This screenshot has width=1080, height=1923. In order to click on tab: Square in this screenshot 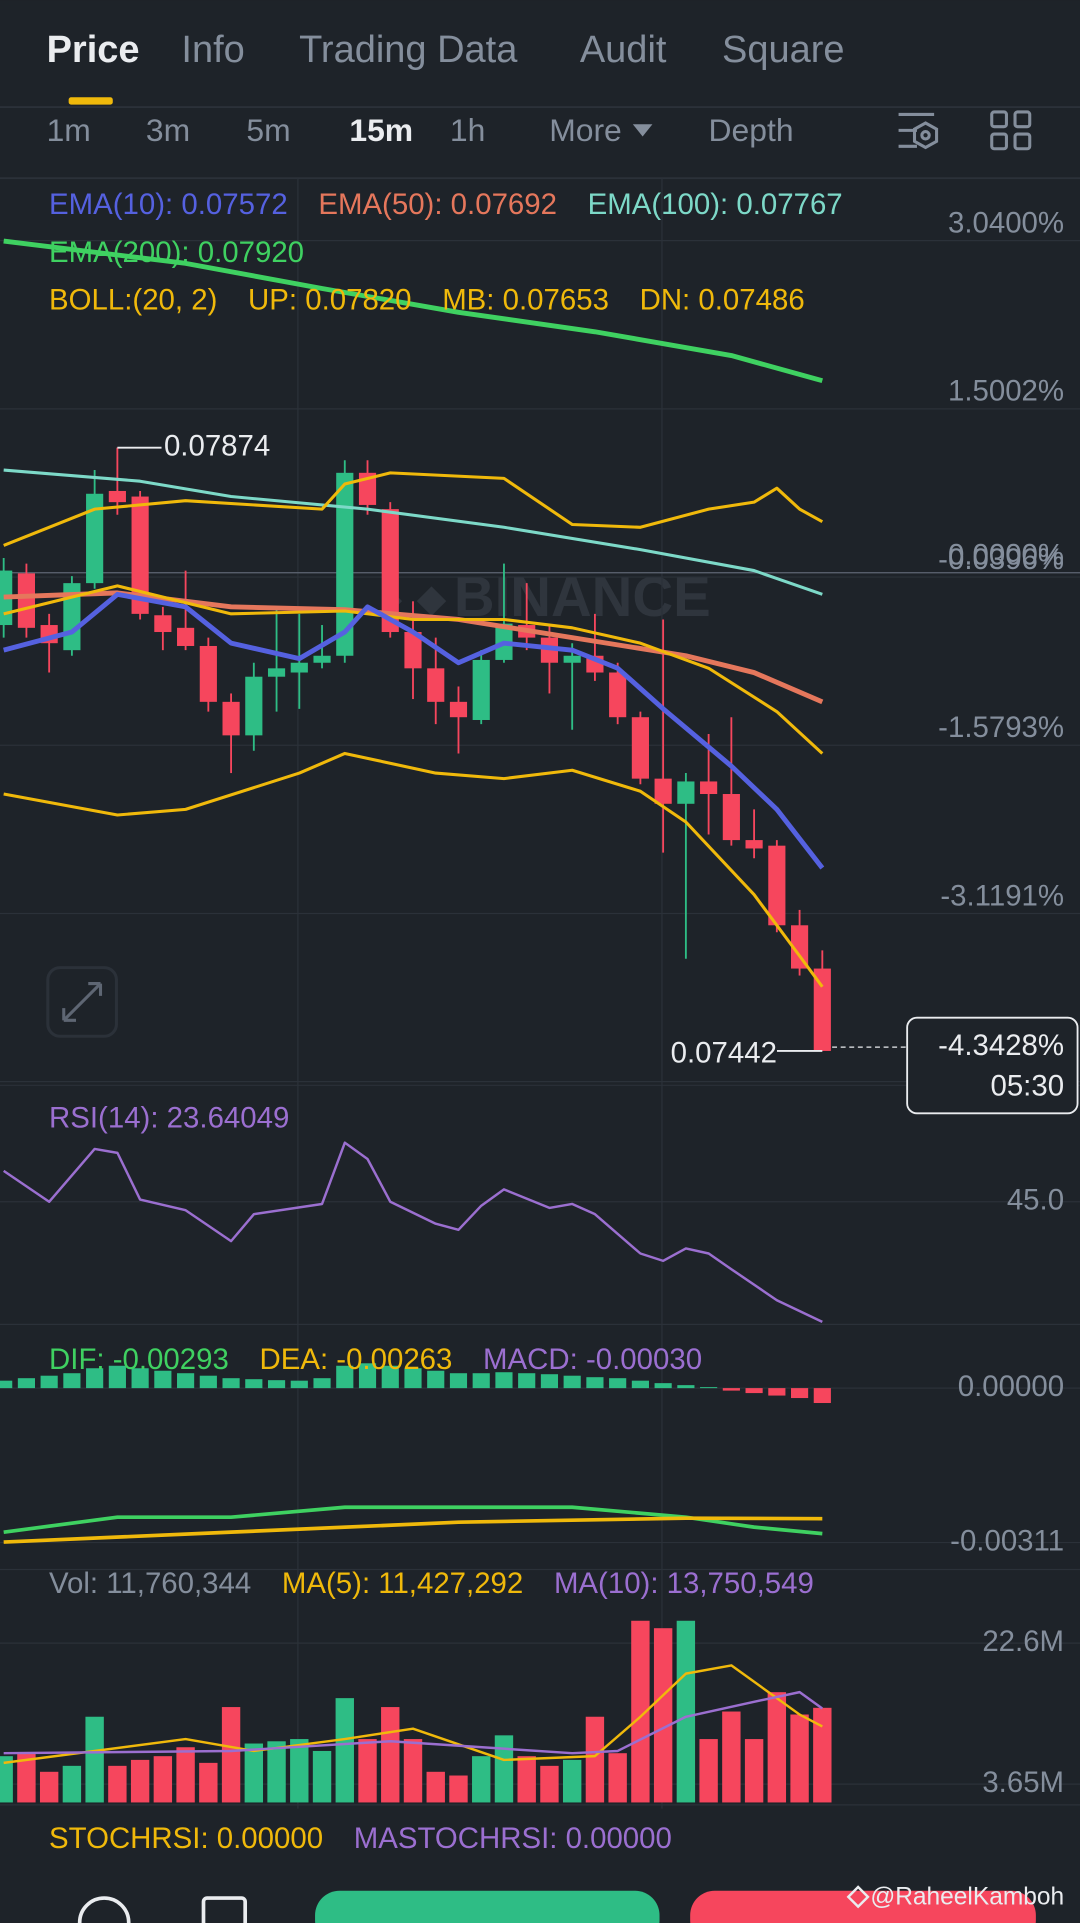, I will do `click(783, 50)`.